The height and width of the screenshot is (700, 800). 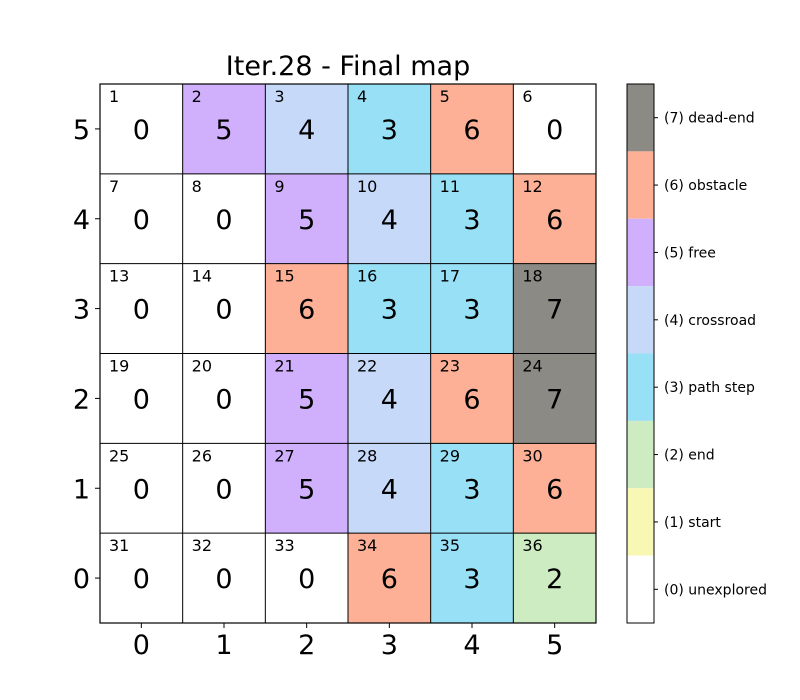 I want to click on cell-index-label: 30, so click(x=532, y=455).